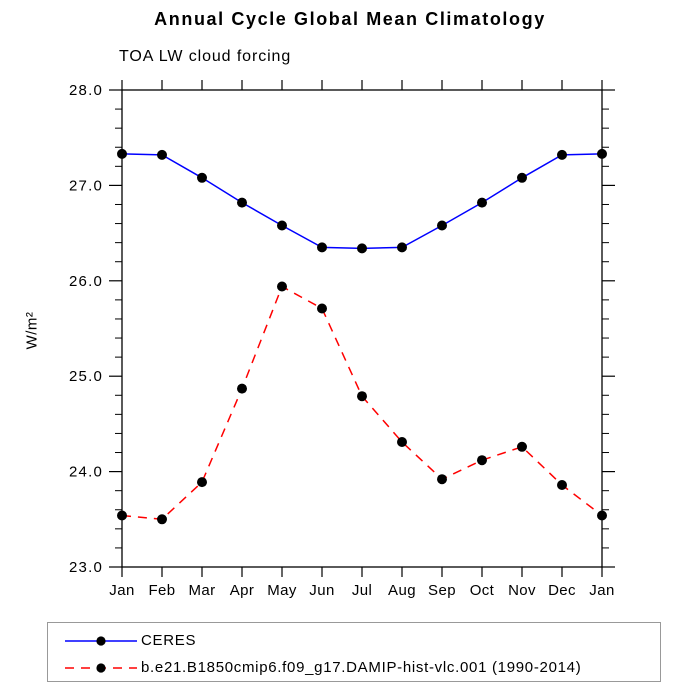  I want to click on x-tick-label: Jun, so click(321, 590).